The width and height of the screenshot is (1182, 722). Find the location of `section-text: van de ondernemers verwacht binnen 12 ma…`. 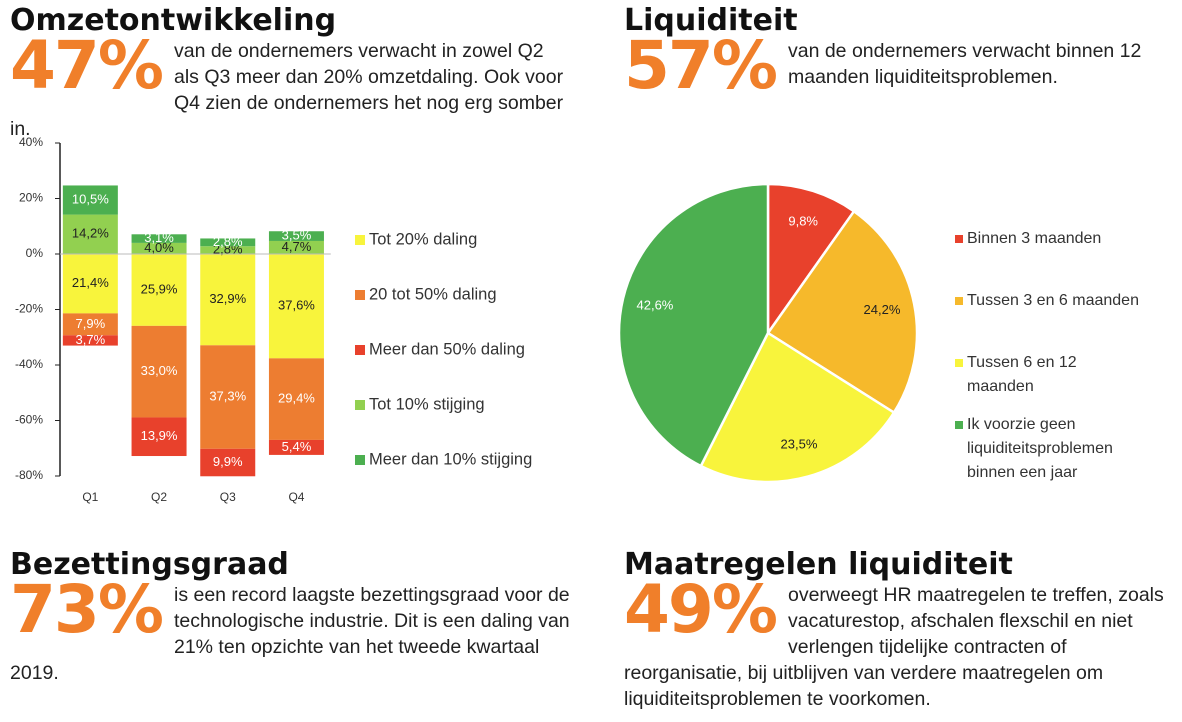

section-text: van de ondernemers verwacht binnen 12 ma… is located at coordinates (964, 64).